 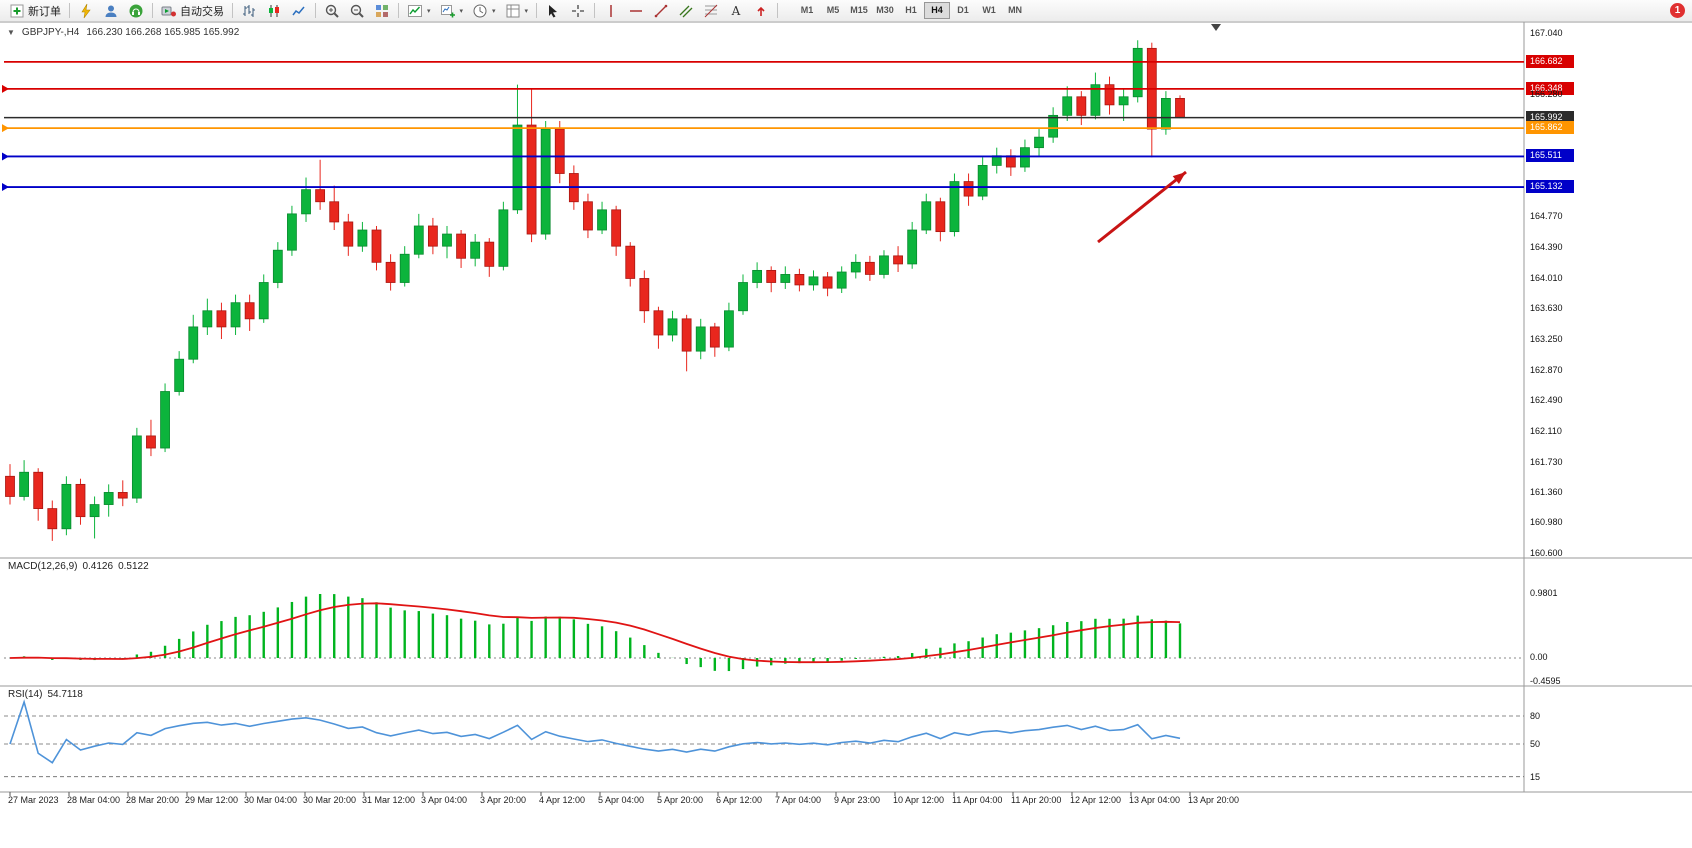 I want to click on cursor-icon, so click(x=553, y=11).